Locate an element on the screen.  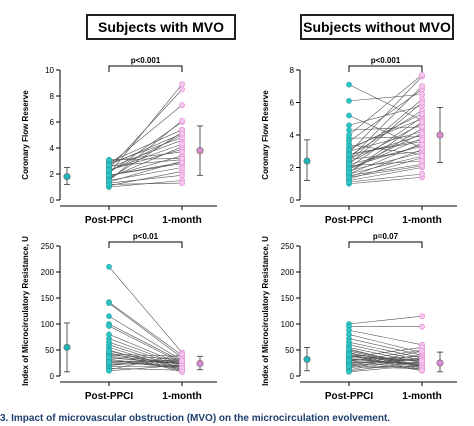
y-axis-label: Index of Microcirculatory Resistance, U is located at coordinates (265, 311).